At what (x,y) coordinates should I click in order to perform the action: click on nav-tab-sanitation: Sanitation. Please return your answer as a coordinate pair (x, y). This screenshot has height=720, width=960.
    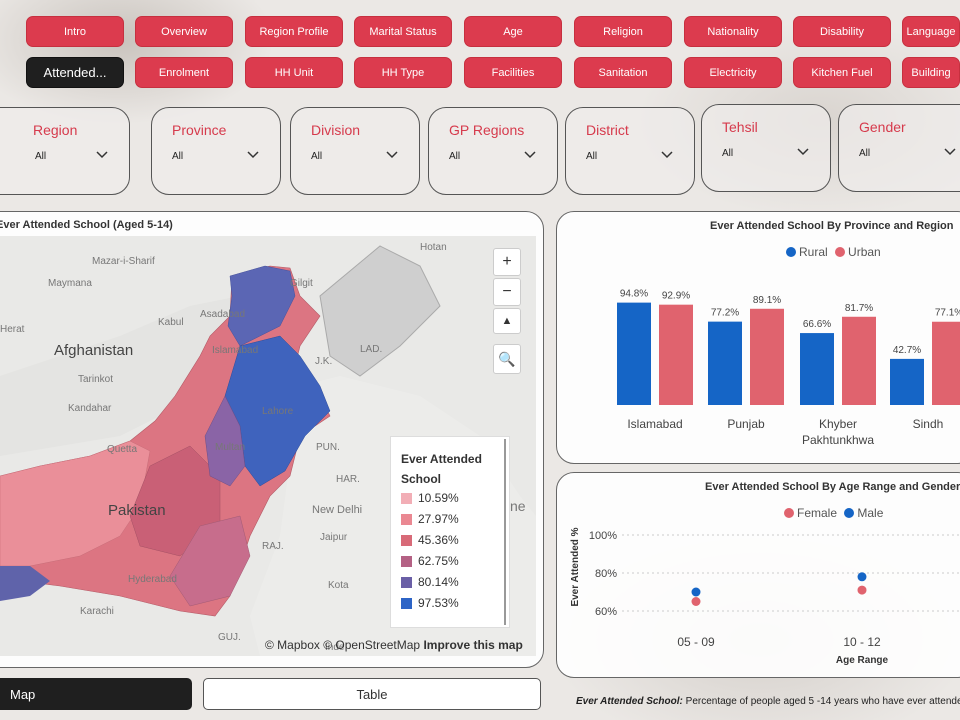
    Looking at the image, I should click on (623, 72).